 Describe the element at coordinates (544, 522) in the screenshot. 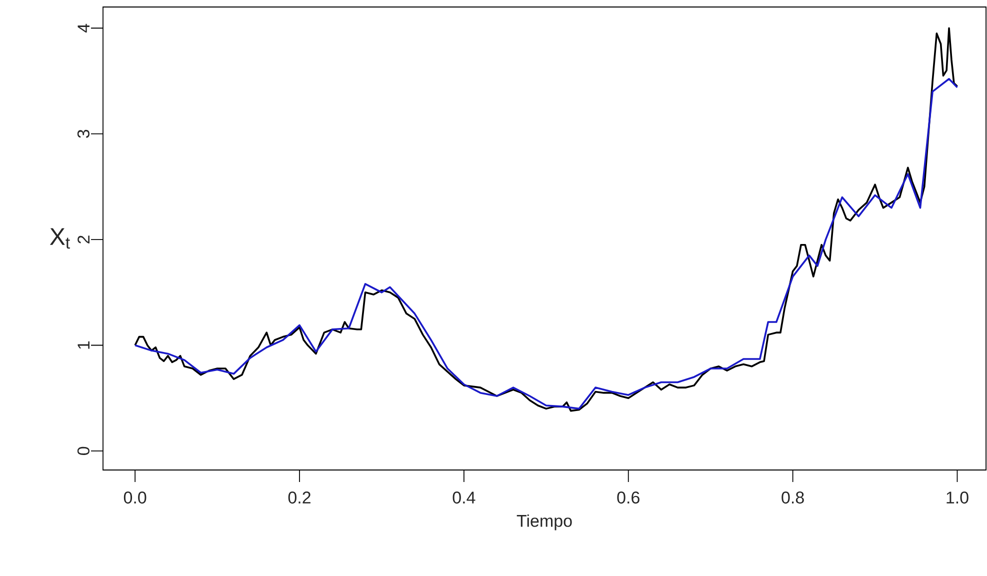

I see `x-axis-title: Tiempo` at that location.